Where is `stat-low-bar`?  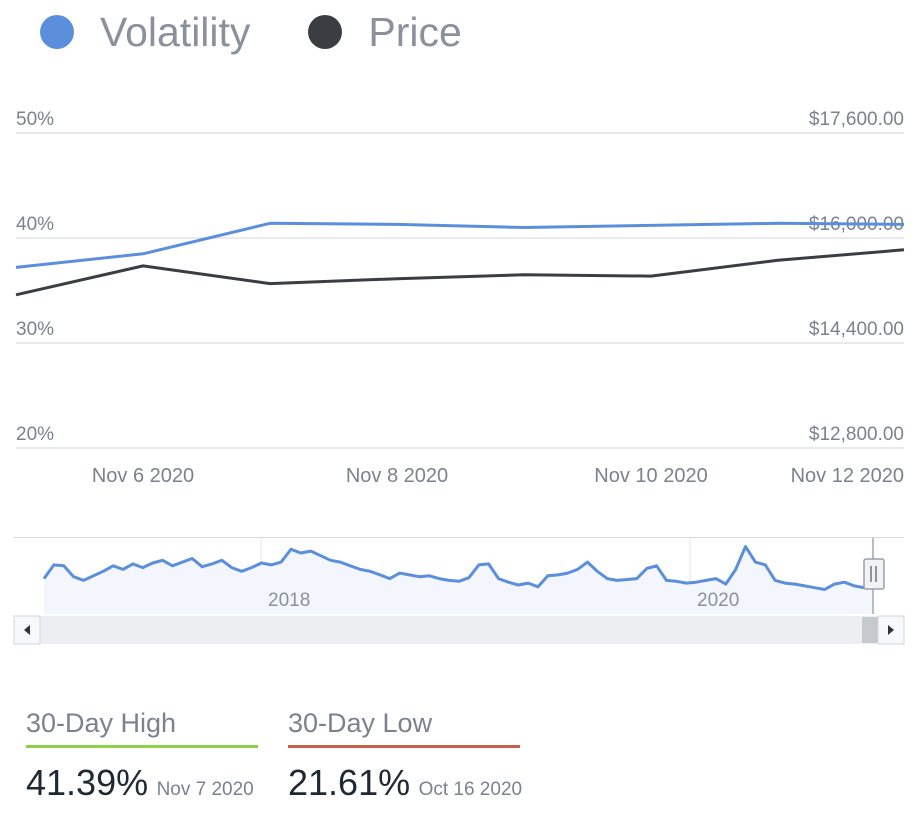
stat-low-bar is located at coordinates (404, 746).